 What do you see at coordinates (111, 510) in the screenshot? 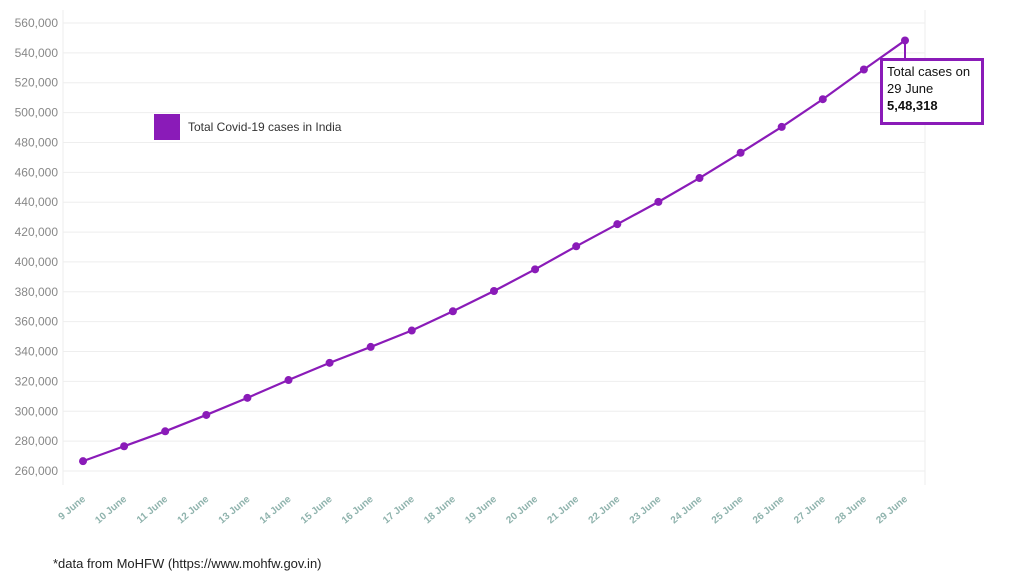
I see `x-tick-label: 10 June` at bounding box center [111, 510].